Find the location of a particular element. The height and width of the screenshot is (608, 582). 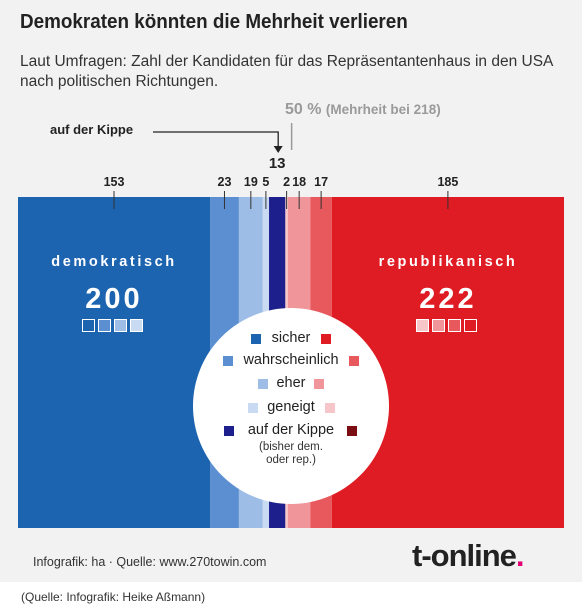

legend-swatch-rep-geneigt is located at coordinates (330, 408).